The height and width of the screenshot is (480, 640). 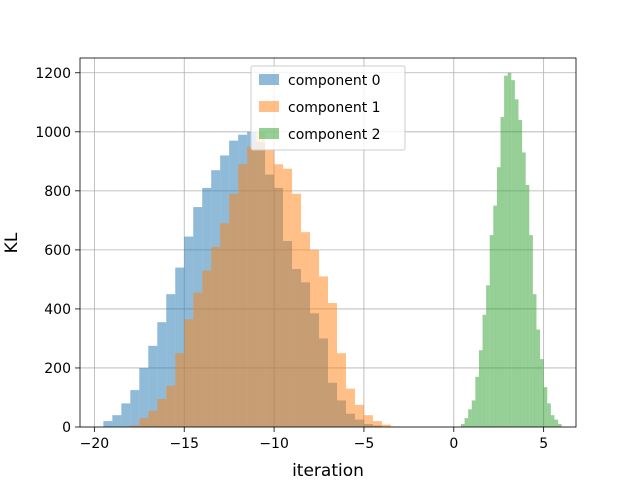 I want to click on x-tick-label: −15, so click(x=184, y=444).